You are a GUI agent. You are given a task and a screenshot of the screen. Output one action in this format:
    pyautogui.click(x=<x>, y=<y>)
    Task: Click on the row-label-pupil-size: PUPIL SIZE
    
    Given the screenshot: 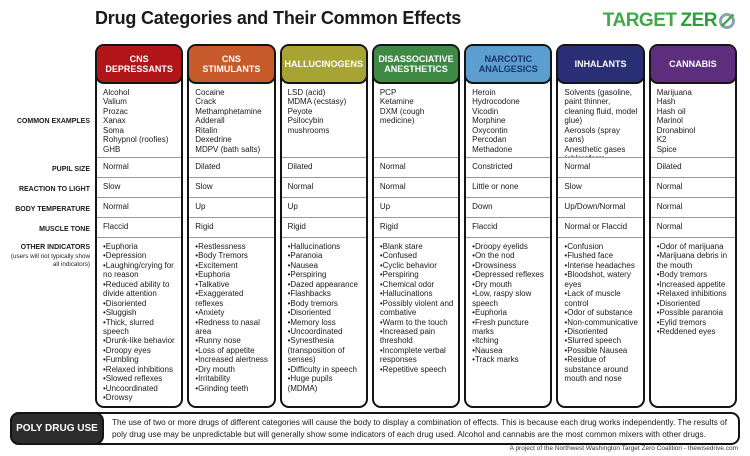 What is the action you would take?
    pyautogui.click(x=71, y=169)
    